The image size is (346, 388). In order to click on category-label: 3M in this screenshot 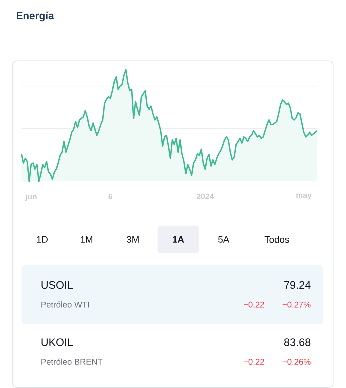, I will do `click(132, 239)`.